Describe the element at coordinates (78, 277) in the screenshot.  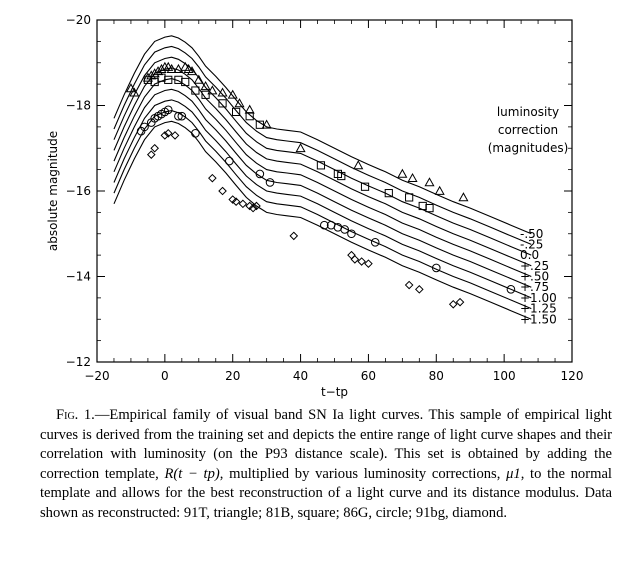
I see `y-tick-label: −14` at that location.